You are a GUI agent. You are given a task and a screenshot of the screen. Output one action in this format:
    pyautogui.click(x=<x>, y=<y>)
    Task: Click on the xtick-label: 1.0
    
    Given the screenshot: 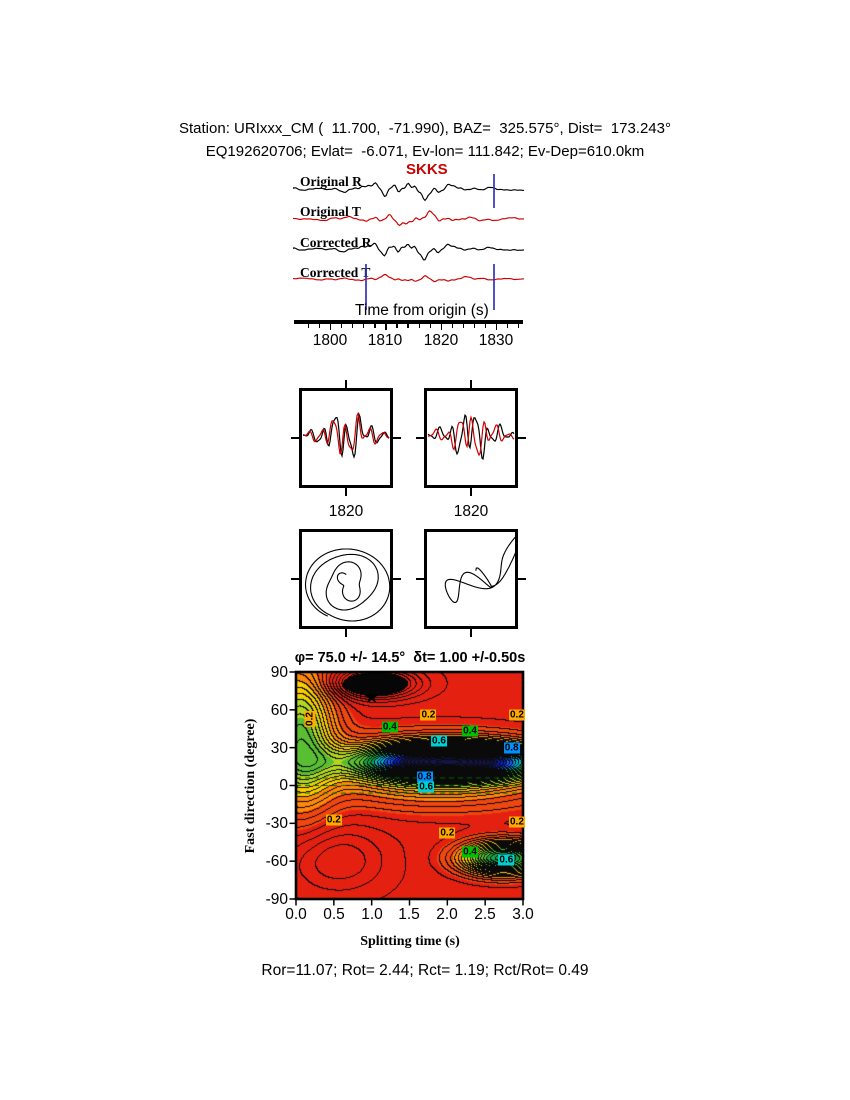 What is the action you would take?
    pyautogui.click(x=372, y=914)
    